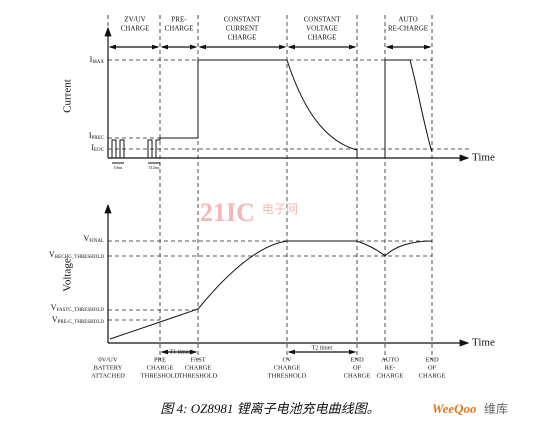 This screenshot has height=429, width=536. I want to click on level-label: IPREC, so click(97, 136).